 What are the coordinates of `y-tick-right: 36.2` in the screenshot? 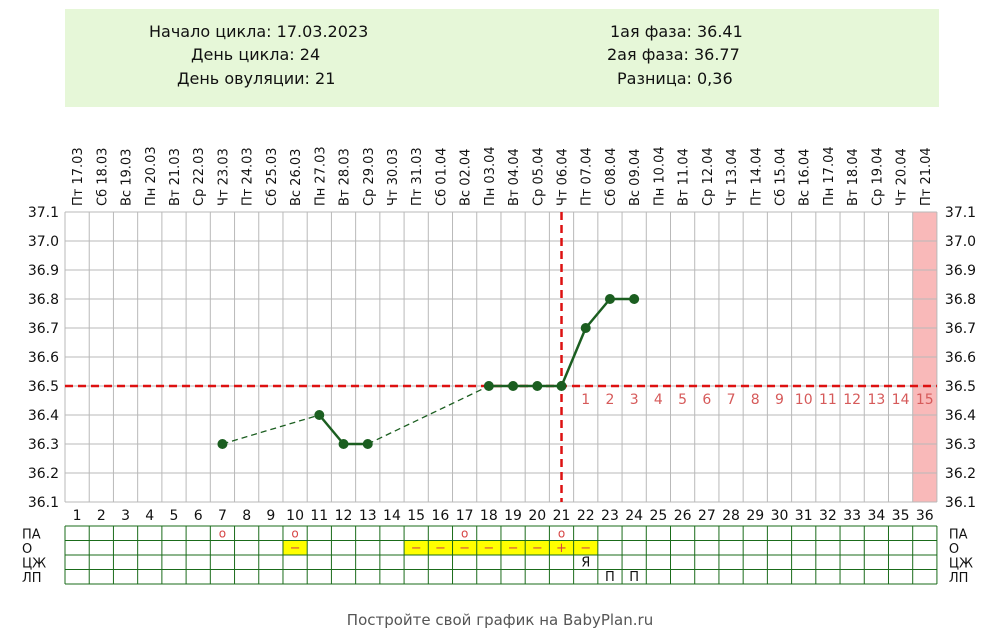 It's located at (960, 474).